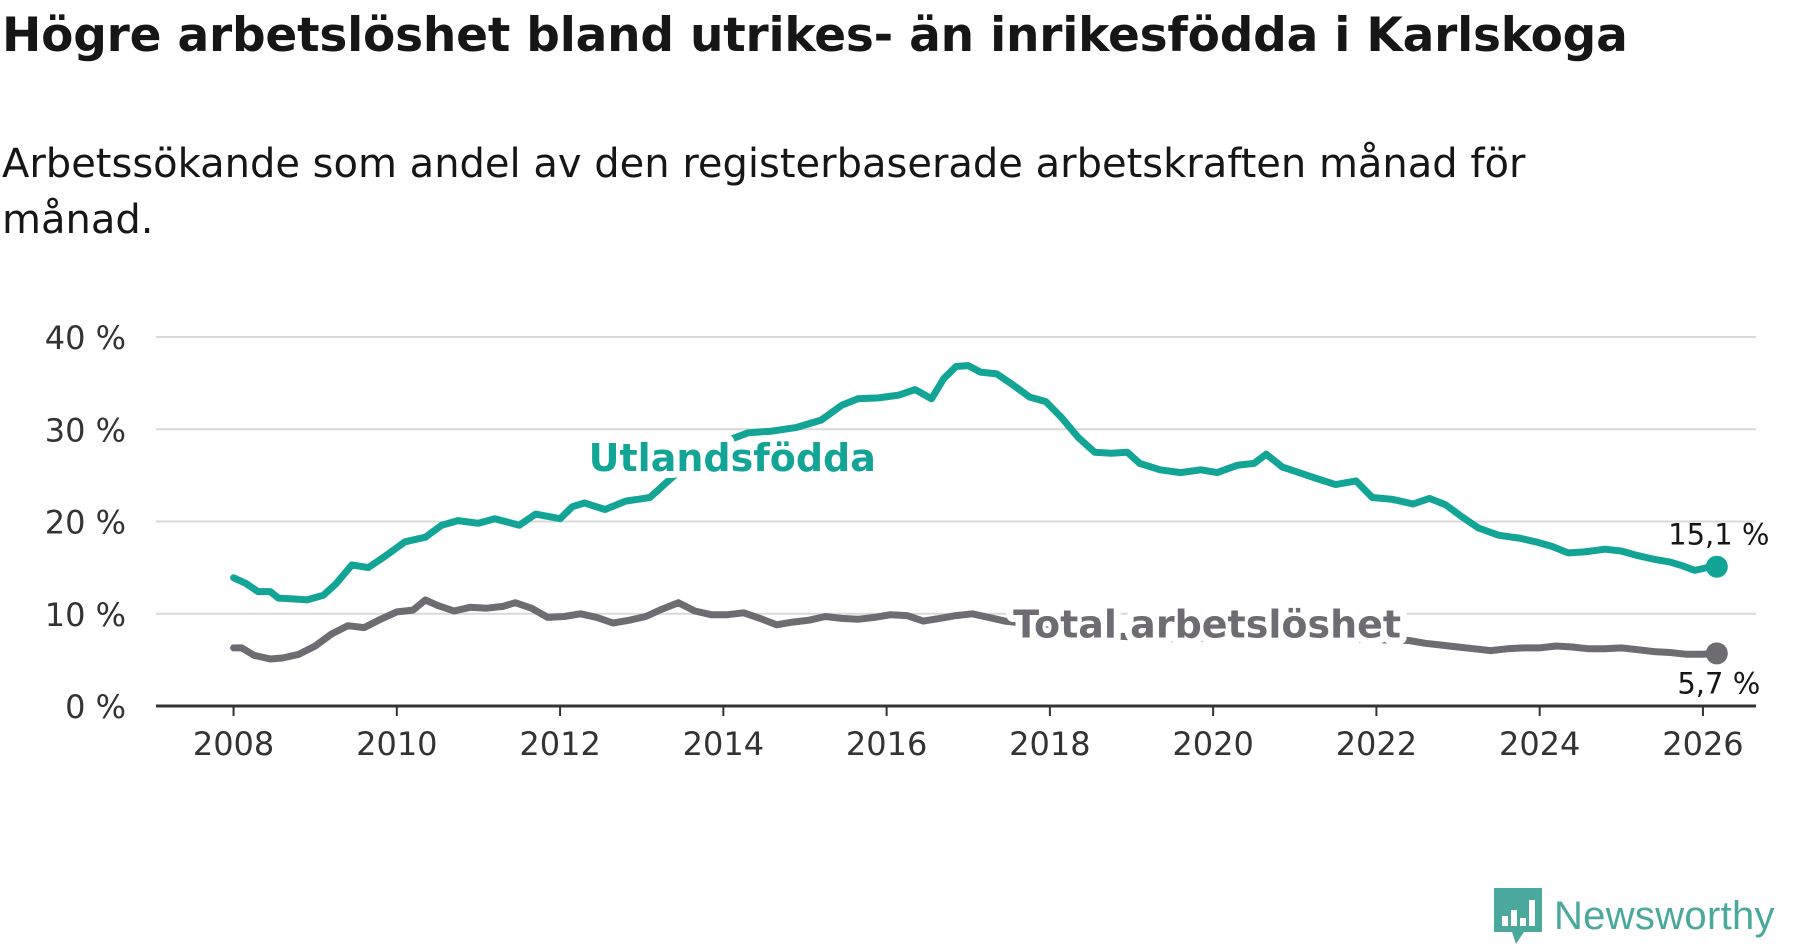 This screenshot has width=1800, height=948. I want to click on x-tick-label: 2018, so click(1049, 744).